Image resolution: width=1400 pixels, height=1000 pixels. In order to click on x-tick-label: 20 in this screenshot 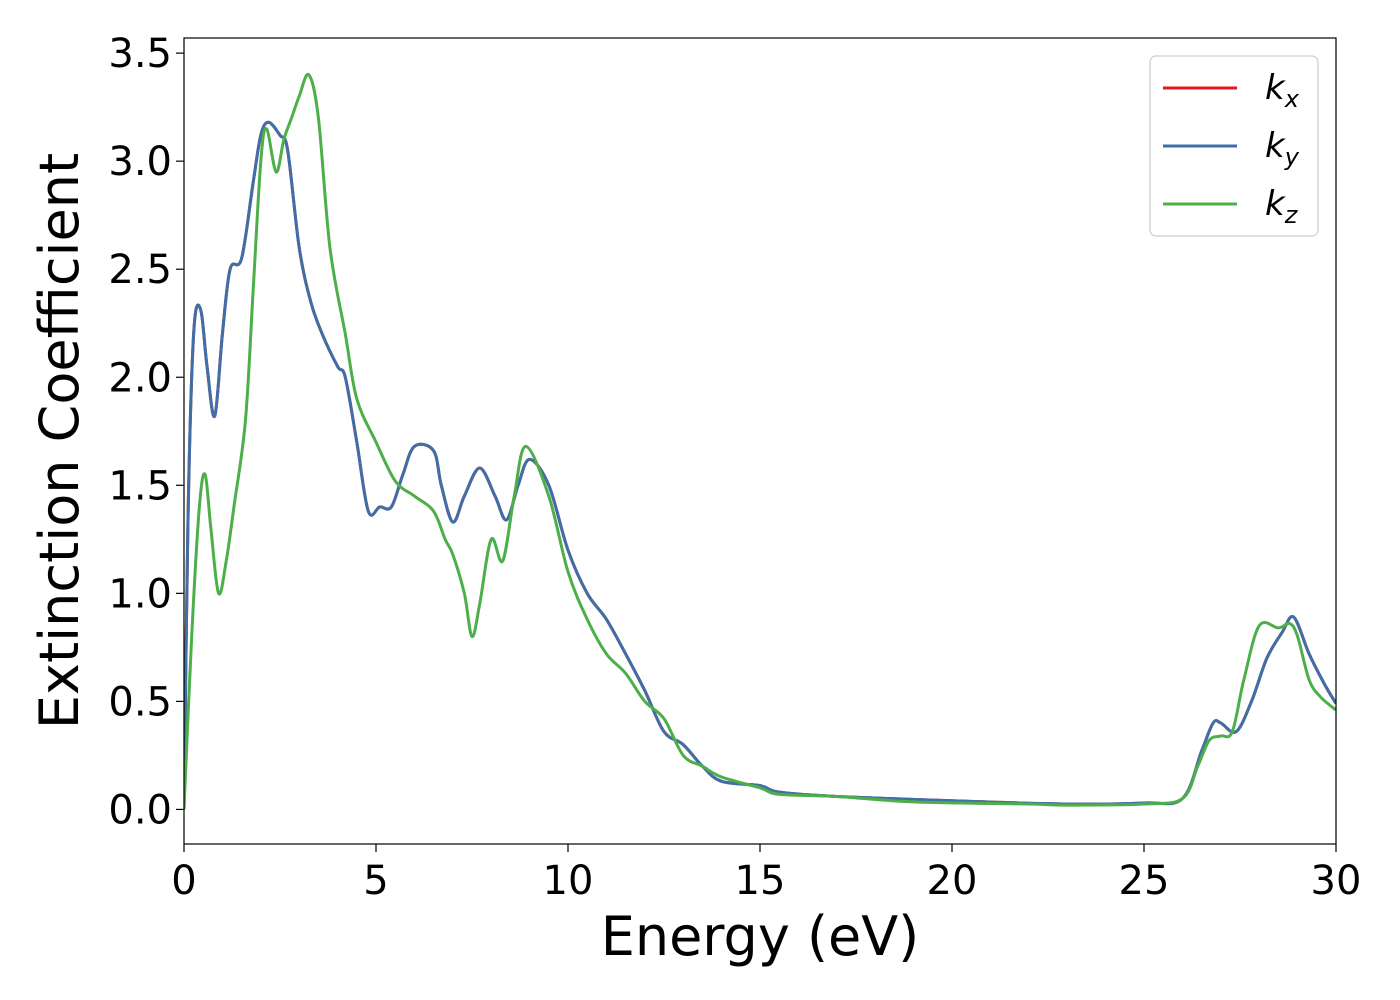, I will do `click(952, 881)`.